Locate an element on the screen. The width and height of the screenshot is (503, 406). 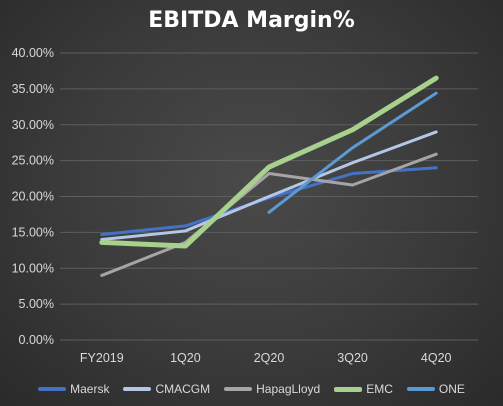
y-tick-label: 15.00% is located at coordinates (33, 232).